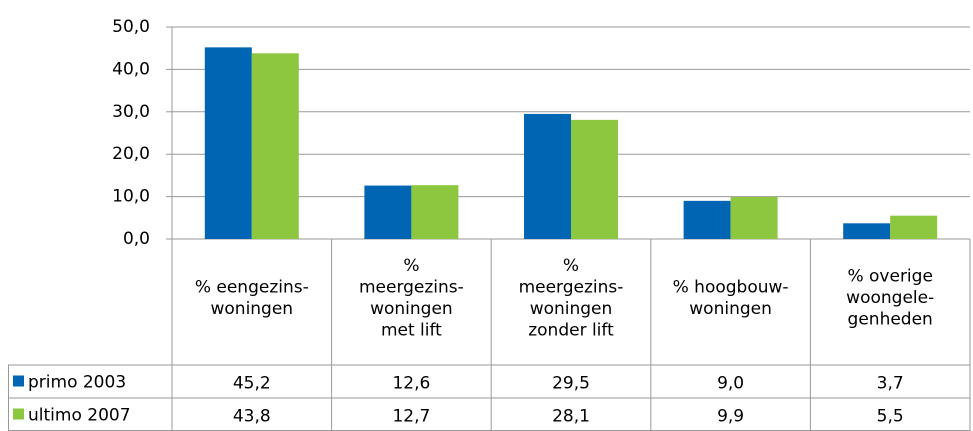 This screenshot has width=973, height=431. What do you see at coordinates (411, 330) in the screenshot?
I see `x-tick-label: met lift` at bounding box center [411, 330].